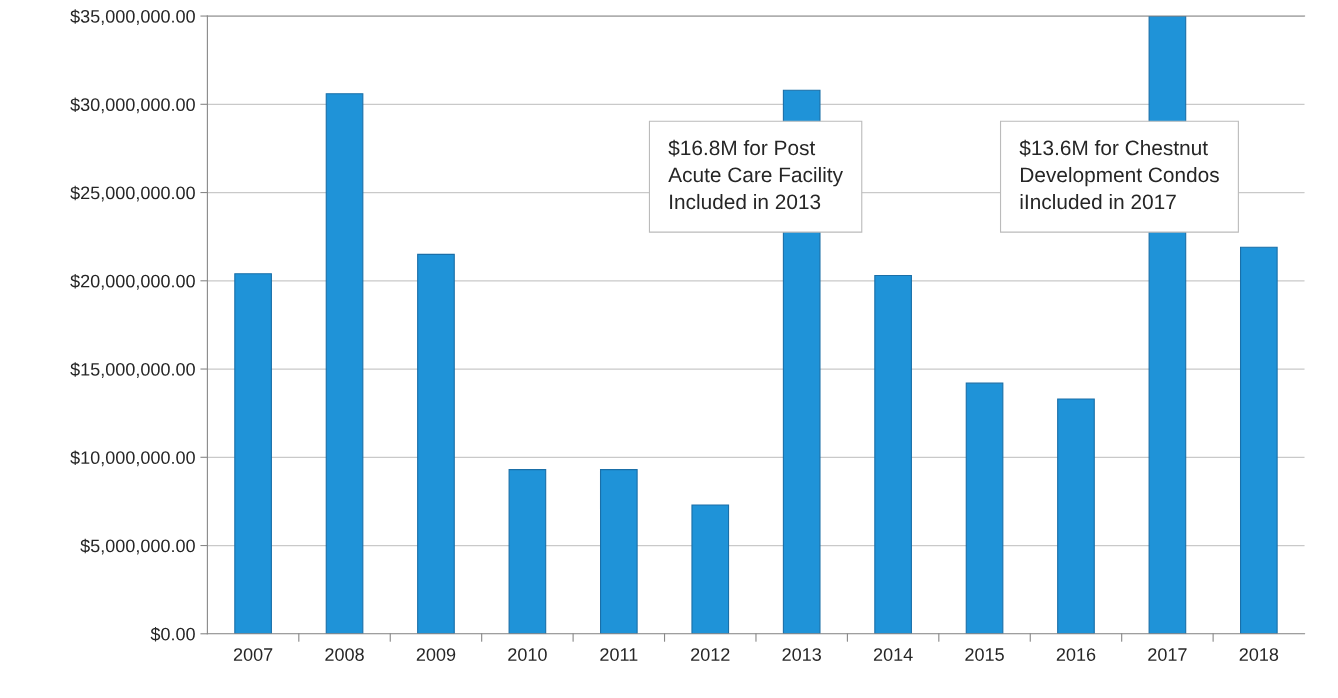 The image size is (1338, 698). I want to click on x-tick-label: 2012, so click(710, 654).